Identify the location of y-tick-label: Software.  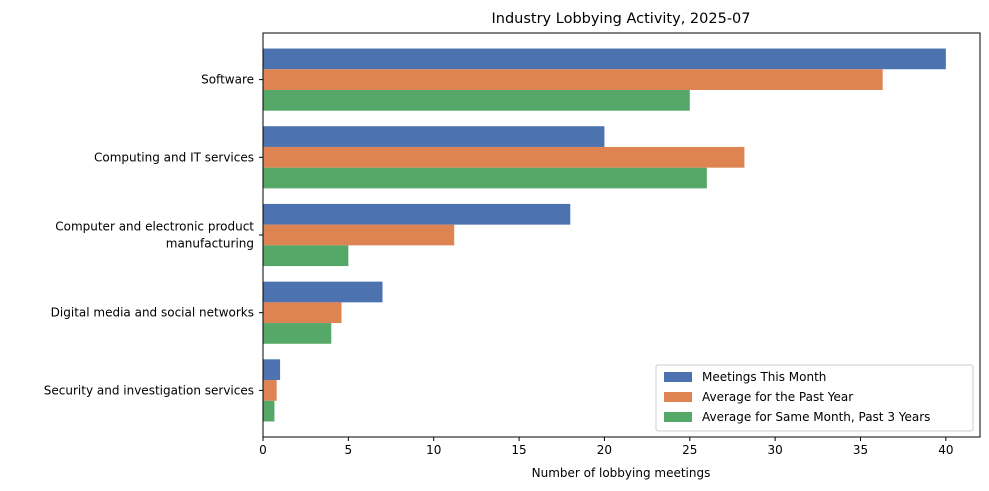
(227, 80).